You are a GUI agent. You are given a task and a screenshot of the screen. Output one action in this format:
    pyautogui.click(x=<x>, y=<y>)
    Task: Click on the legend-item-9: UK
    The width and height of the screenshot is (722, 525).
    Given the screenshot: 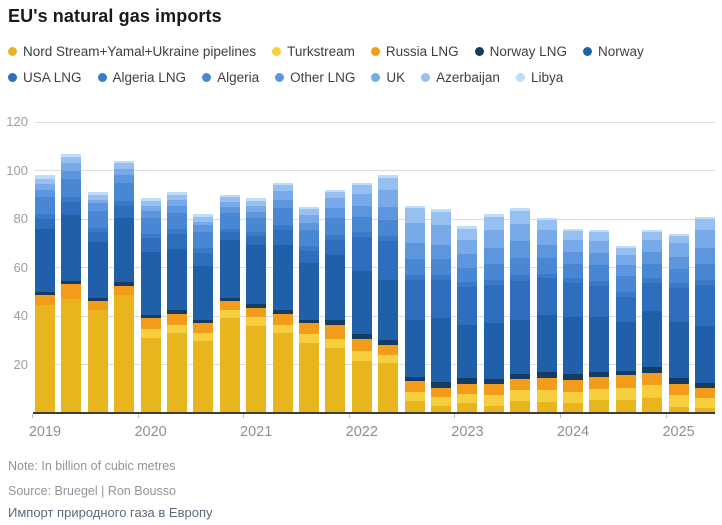 What is the action you would take?
    pyautogui.click(x=388, y=77)
    